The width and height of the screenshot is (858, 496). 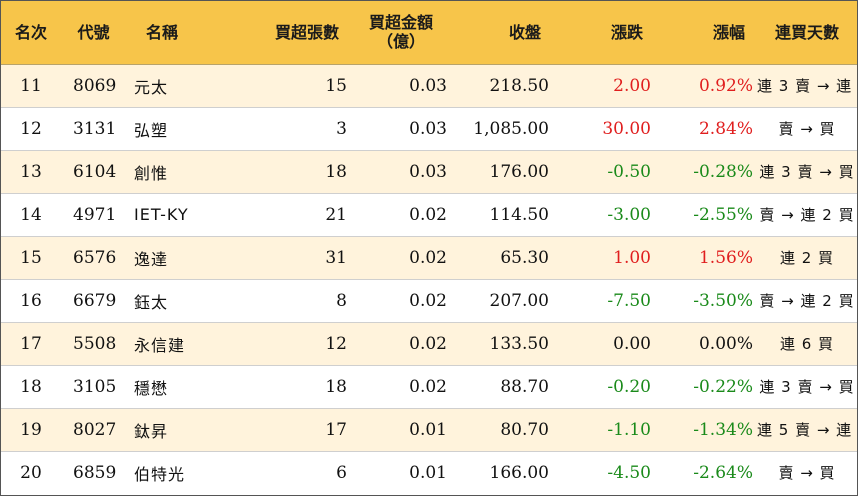 What do you see at coordinates (31, 33) in the screenshot?
I see `header-rank: 名次` at bounding box center [31, 33].